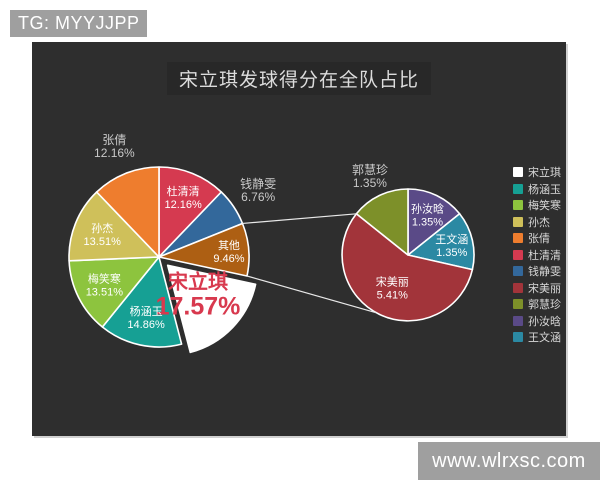 Image resolution: width=600 pixels, height=480 pixels. Describe the element at coordinates (370, 176) in the screenshot. I see `slice-label: 郭慧珍 1.35%` at that location.